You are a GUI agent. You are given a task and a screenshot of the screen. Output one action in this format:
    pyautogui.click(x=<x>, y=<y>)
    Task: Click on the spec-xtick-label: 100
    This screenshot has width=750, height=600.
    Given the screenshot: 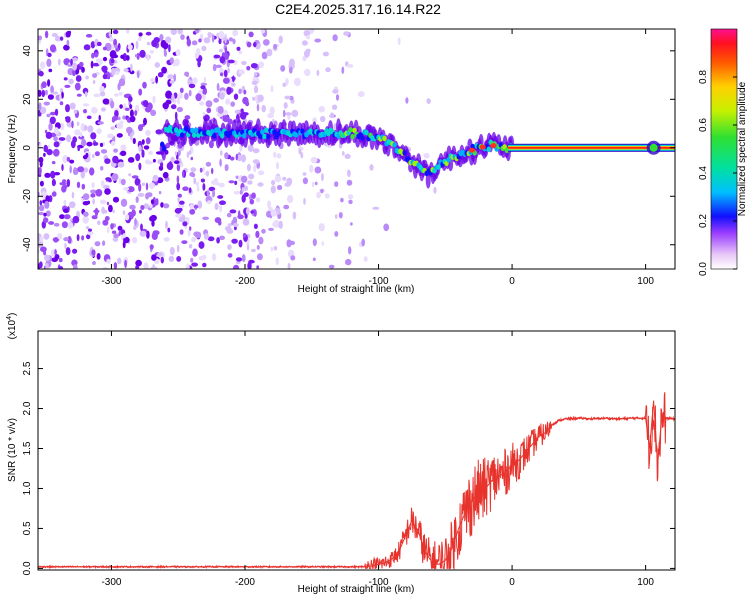 What is the action you would take?
    pyautogui.click(x=645, y=281)
    